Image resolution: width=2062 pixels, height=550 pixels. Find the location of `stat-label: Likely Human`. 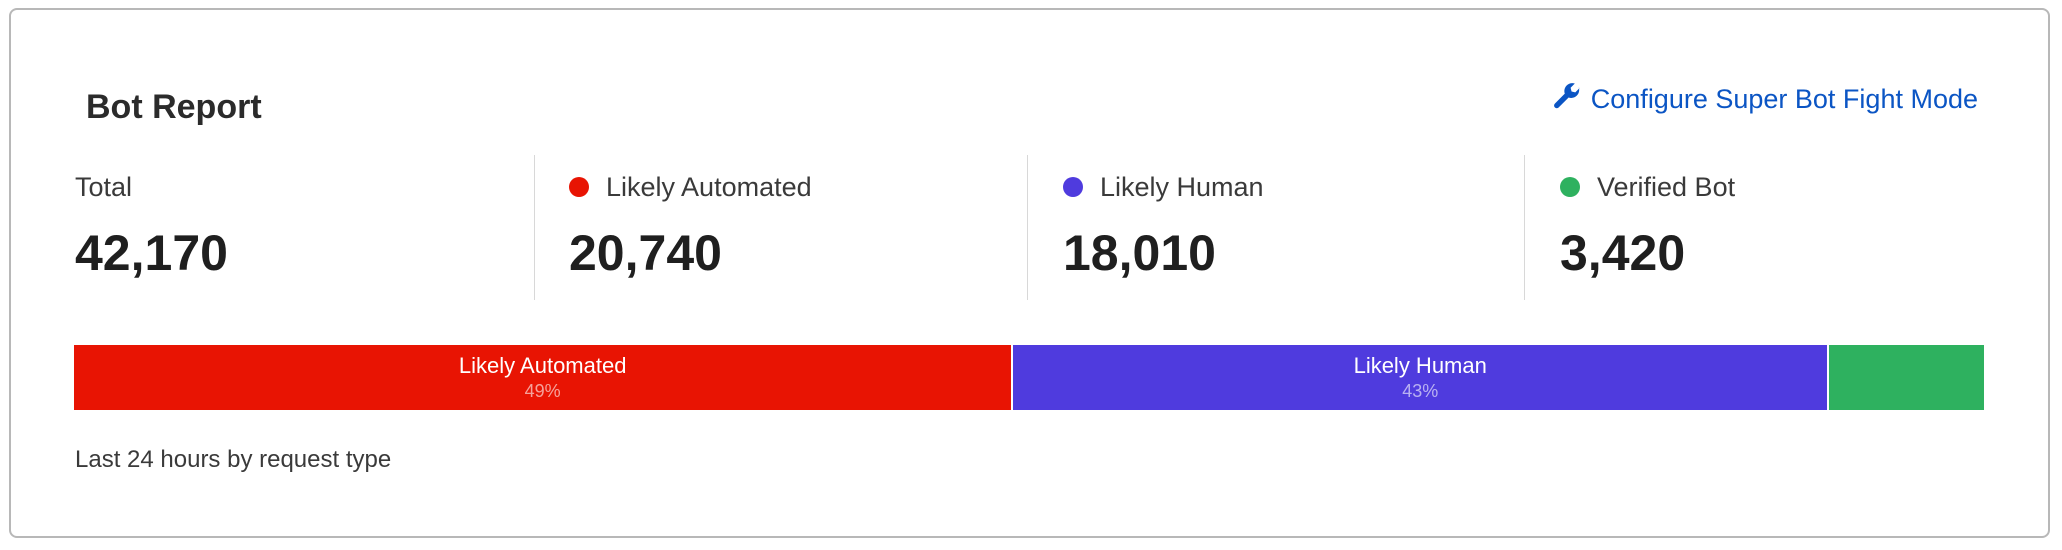

stat-label: Likely Human is located at coordinates (1182, 186).